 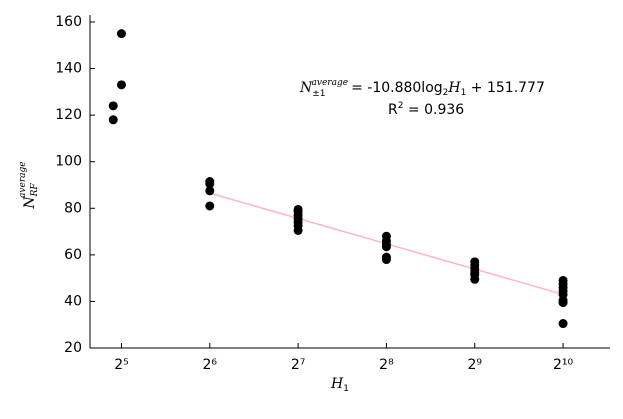 What do you see at coordinates (298, 365) in the screenshot?
I see `x-tick-label: 2⁷` at bounding box center [298, 365].